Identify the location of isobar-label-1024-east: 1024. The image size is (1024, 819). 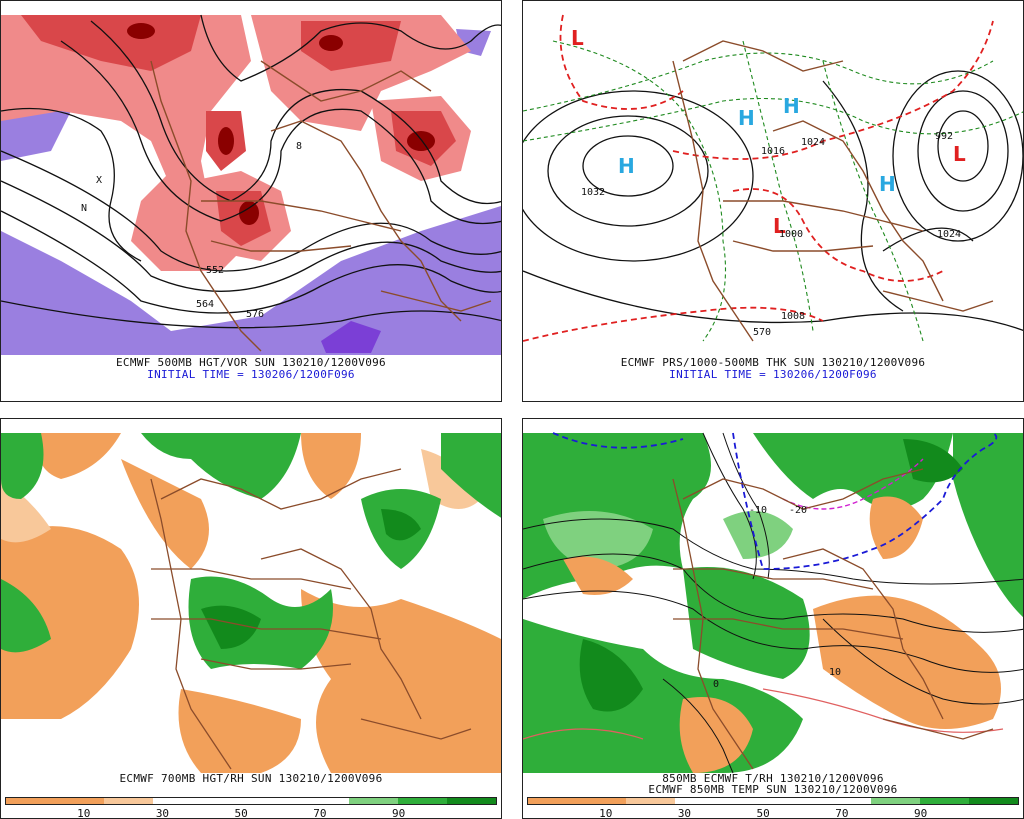
(949, 234).